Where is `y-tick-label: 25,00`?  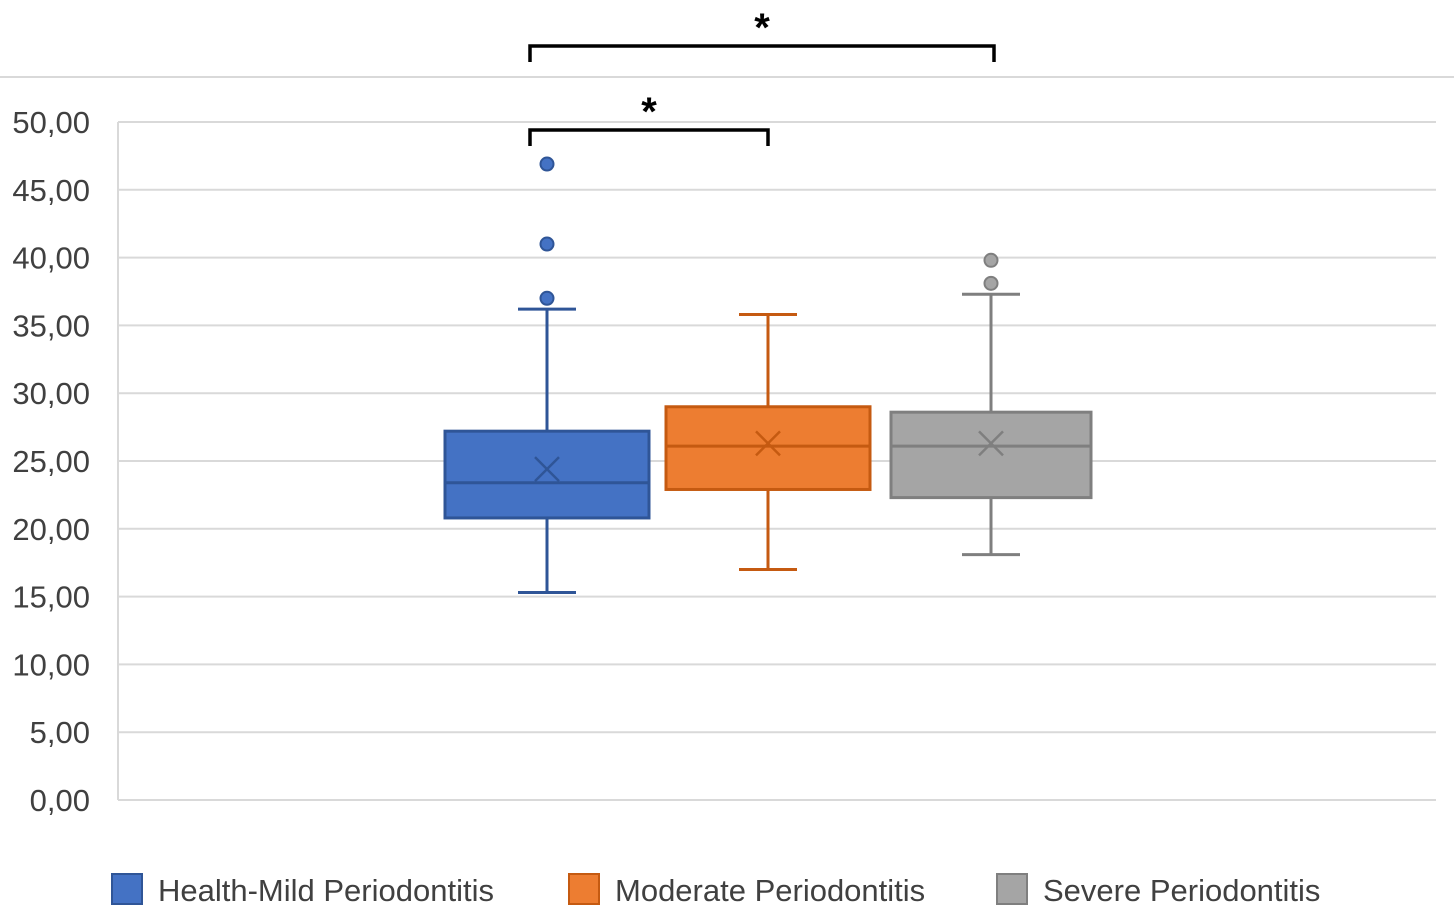 y-tick-label: 25,00 is located at coordinates (51, 461).